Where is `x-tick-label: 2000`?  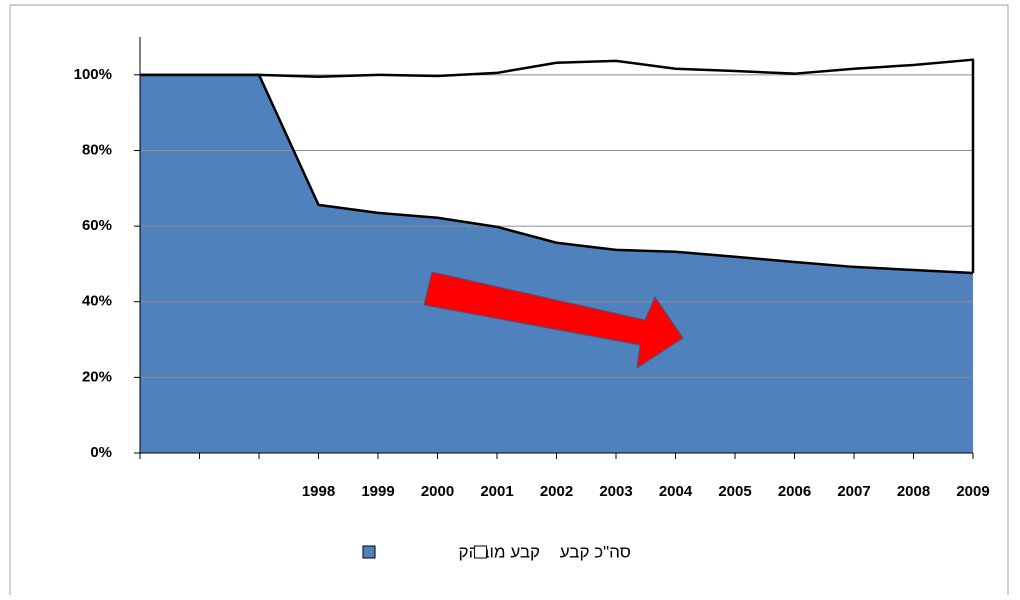
x-tick-label: 2000 is located at coordinates (437, 491).